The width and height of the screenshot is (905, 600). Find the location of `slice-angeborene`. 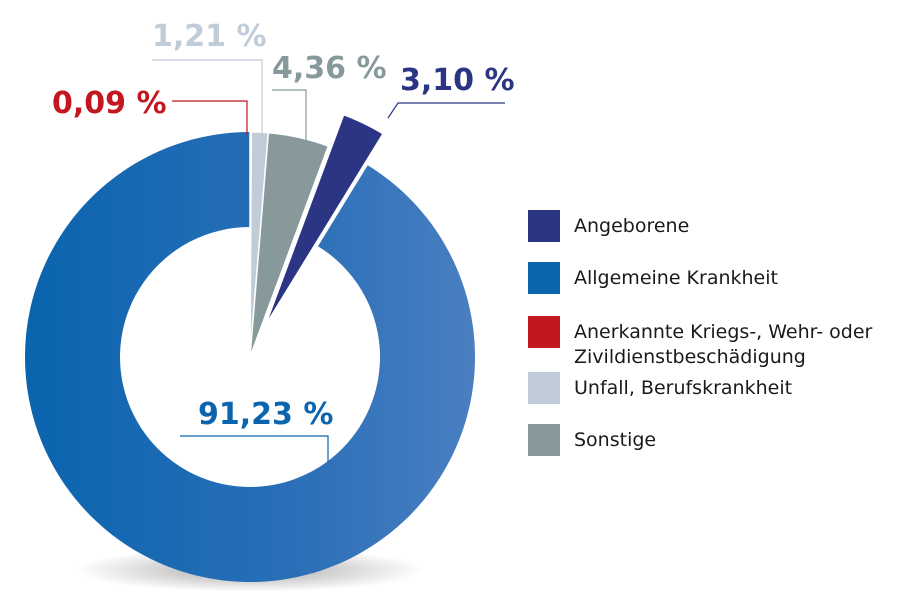

slice-angeborene is located at coordinates (324, 219).